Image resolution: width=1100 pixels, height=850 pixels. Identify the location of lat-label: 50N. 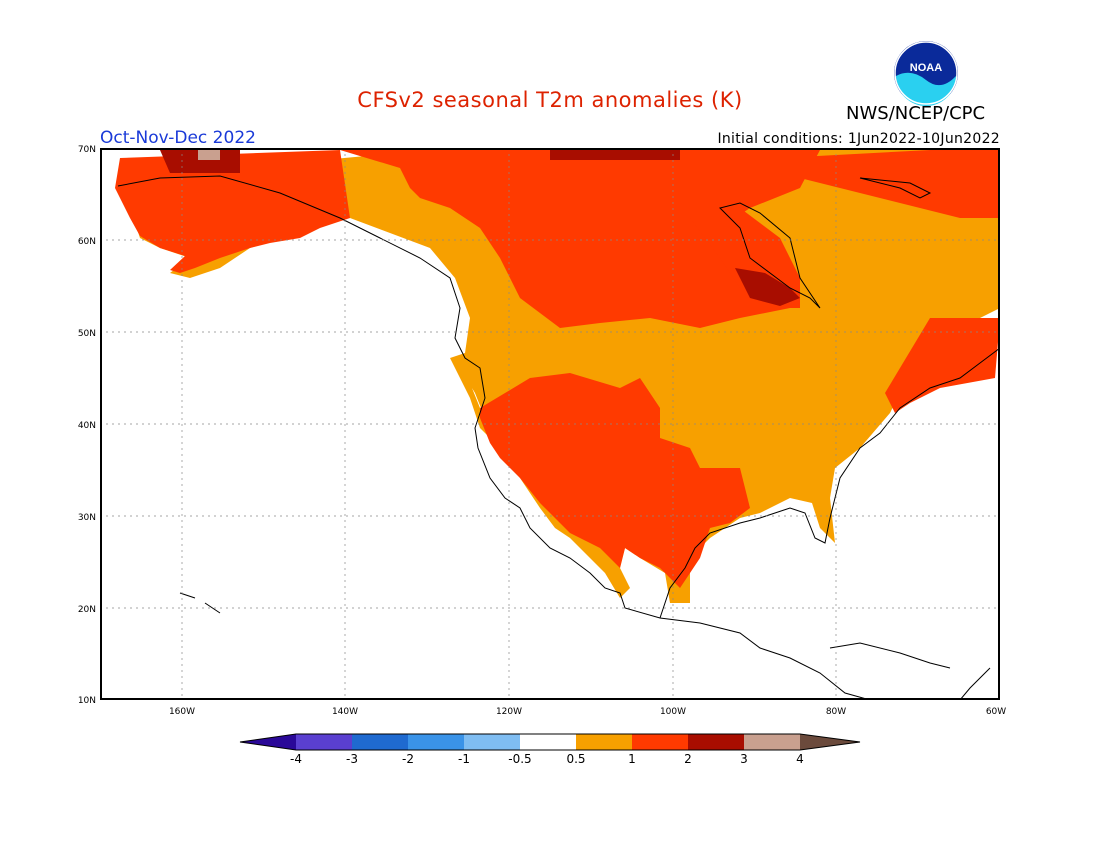
(87, 334).